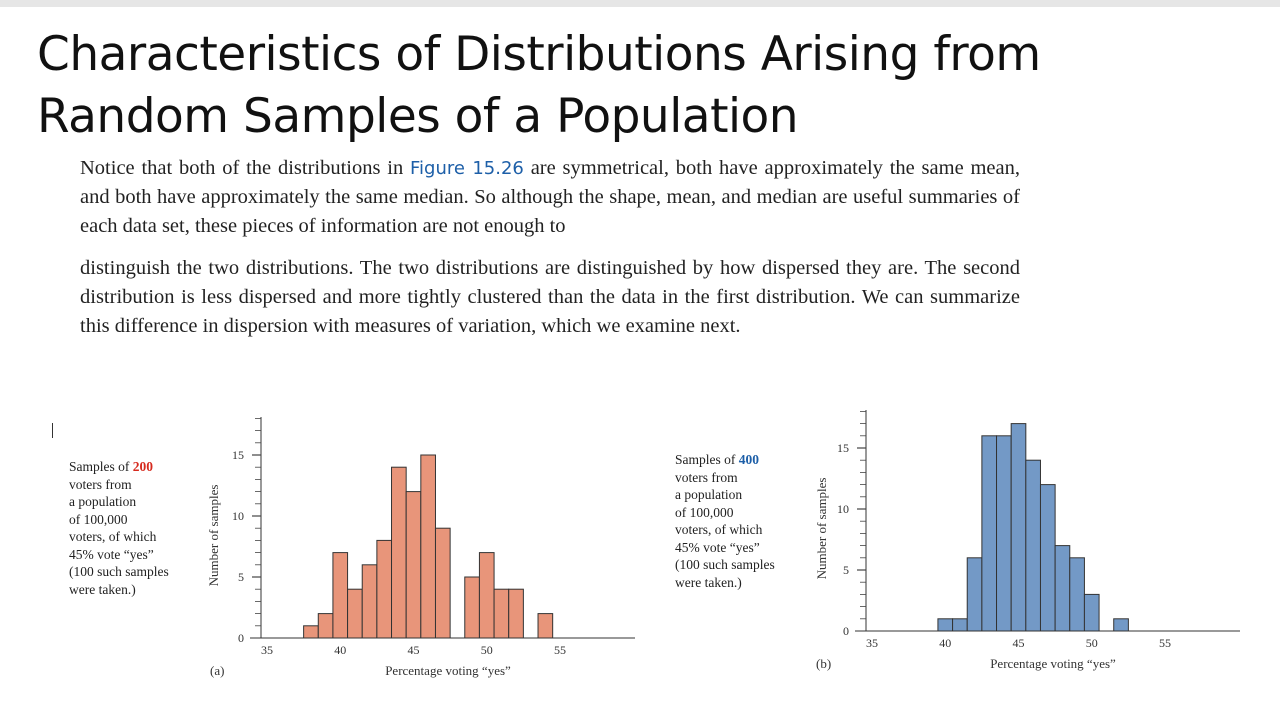 Image resolution: width=1280 pixels, height=720 pixels. I want to click on x-tick-label-b: 35, so click(872, 643).